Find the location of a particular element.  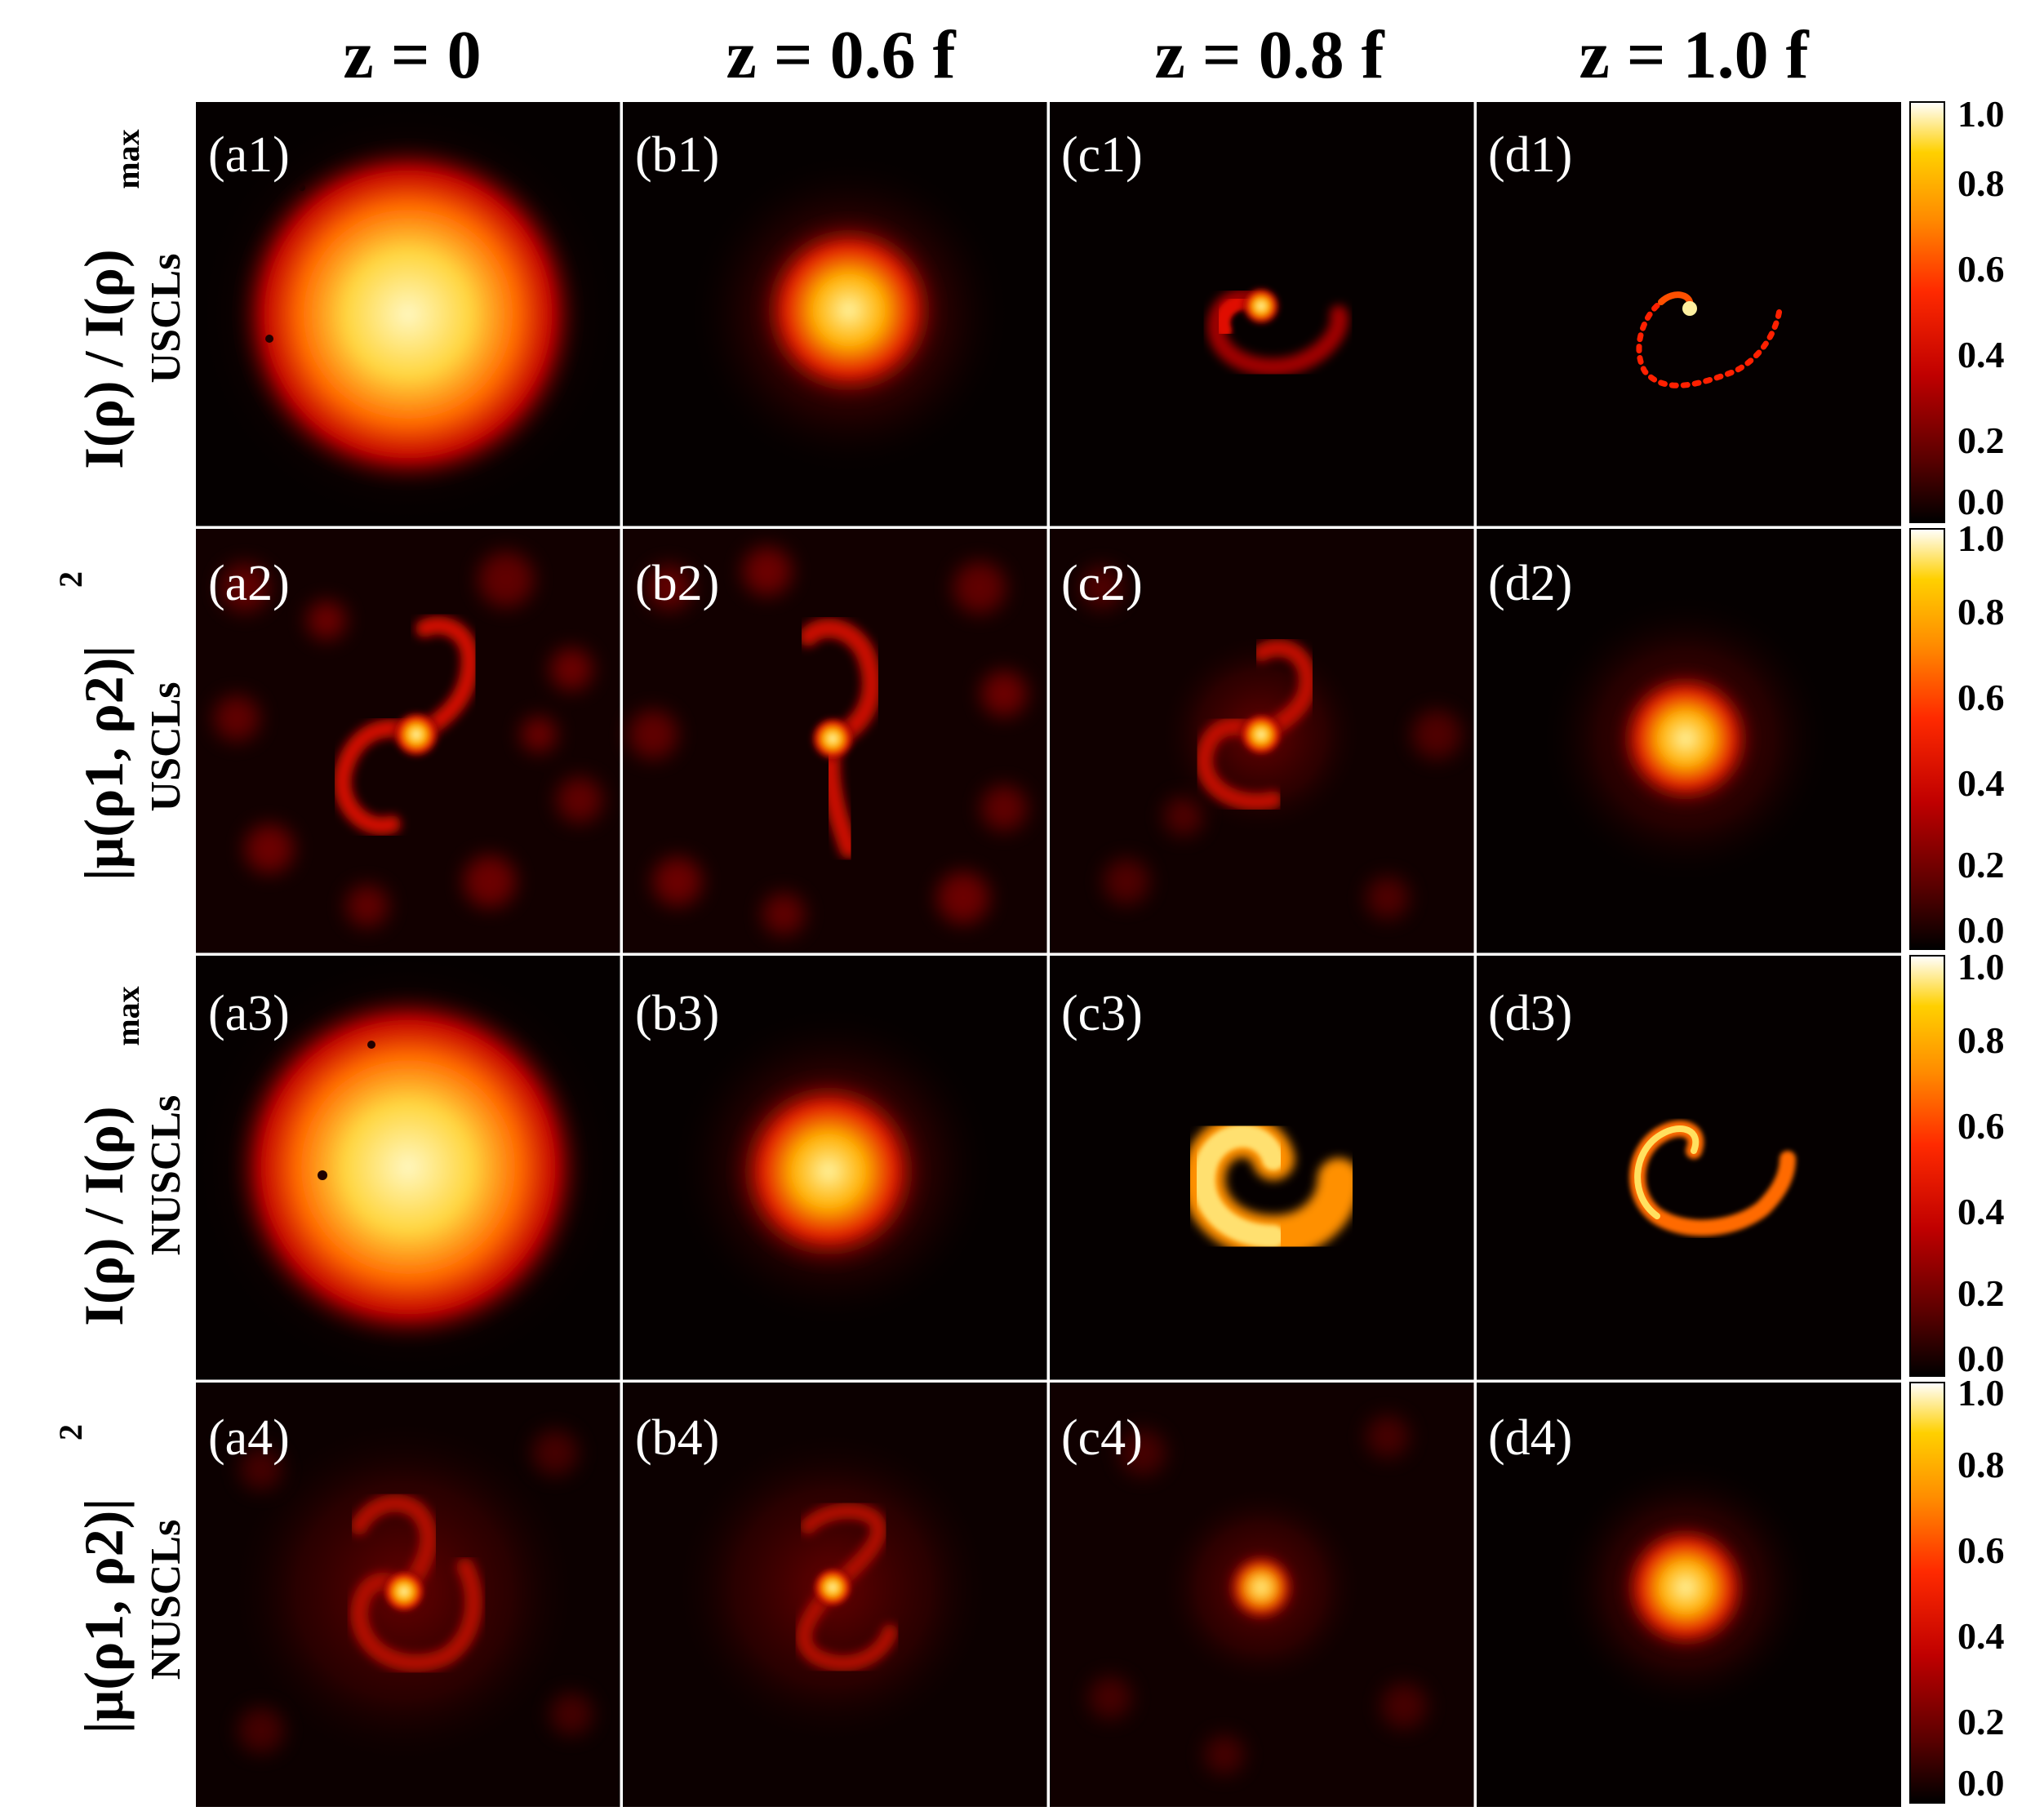

panel-label-b3: (b3) is located at coordinates (677, 1014).